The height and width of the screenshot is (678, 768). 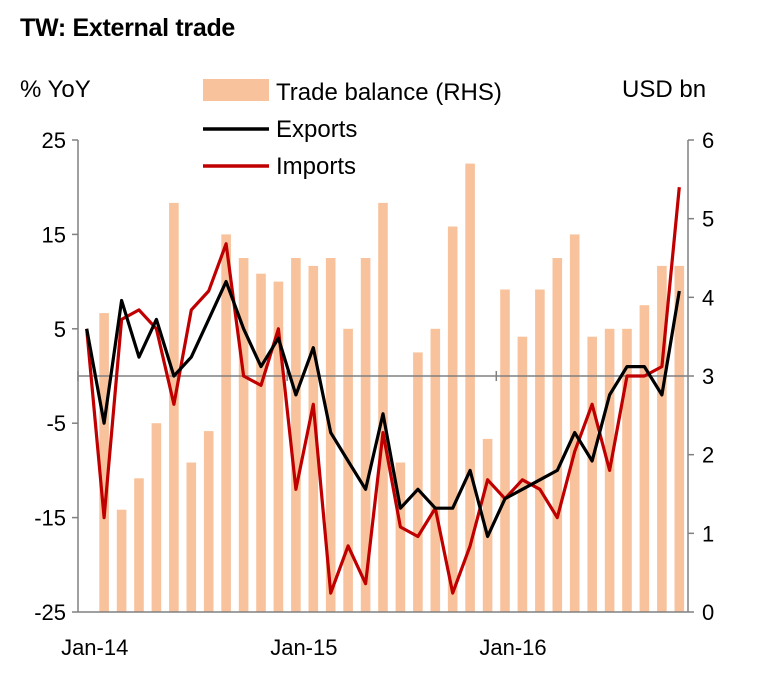 I want to click on right-axis-tick-label: 3, so click(x=708, y=376).